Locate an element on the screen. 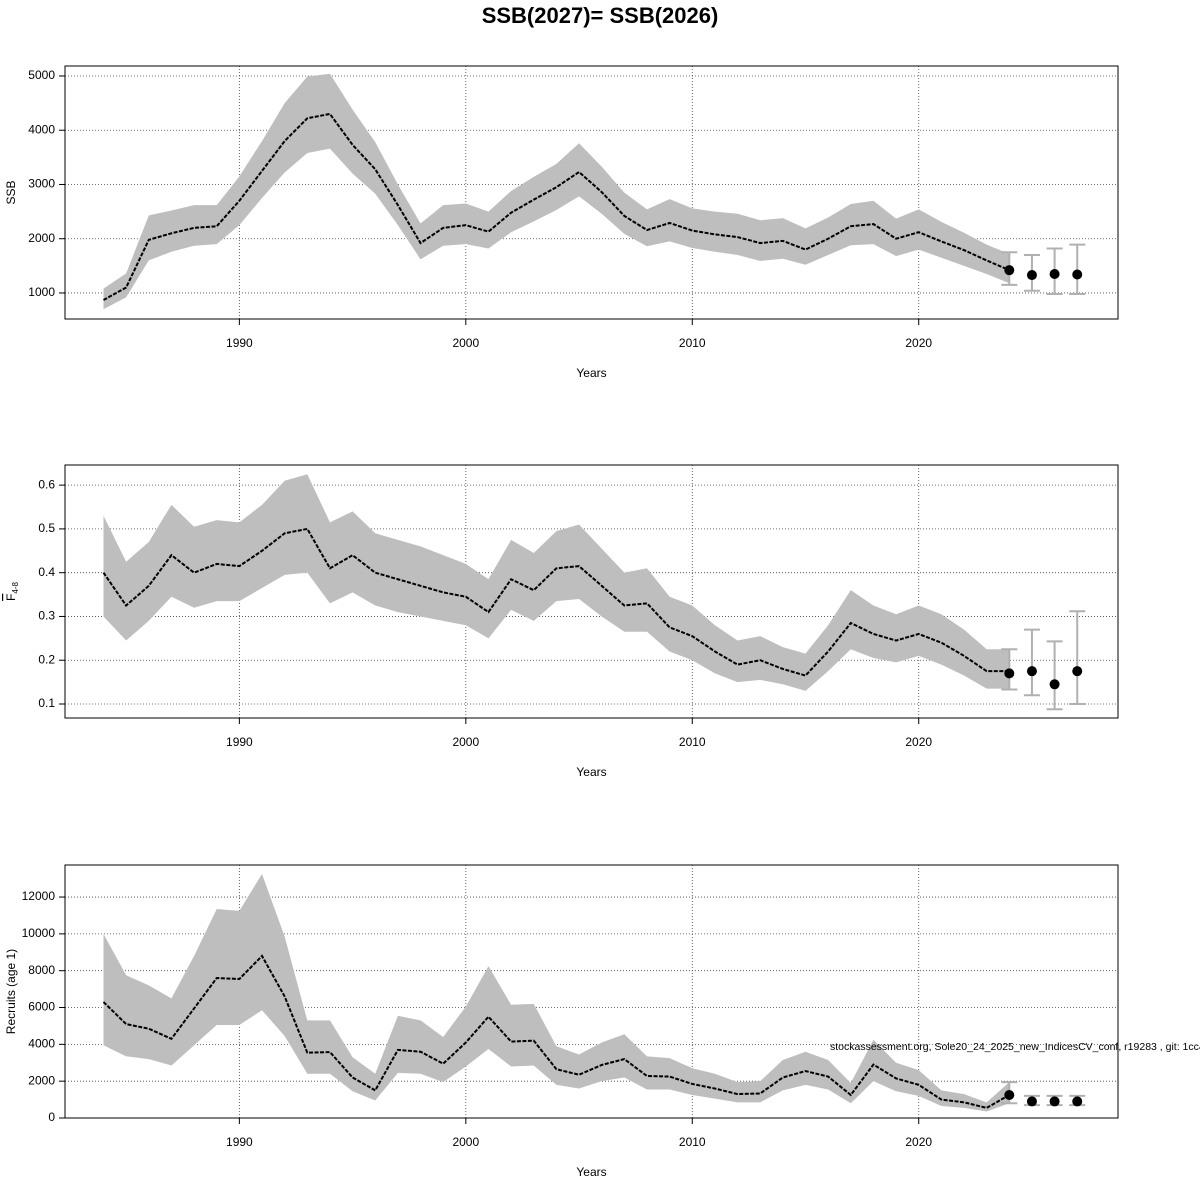 This screenshot has height=1200, width=1200. y-tick-label: 0.2 is located at coordinates (46, 659).